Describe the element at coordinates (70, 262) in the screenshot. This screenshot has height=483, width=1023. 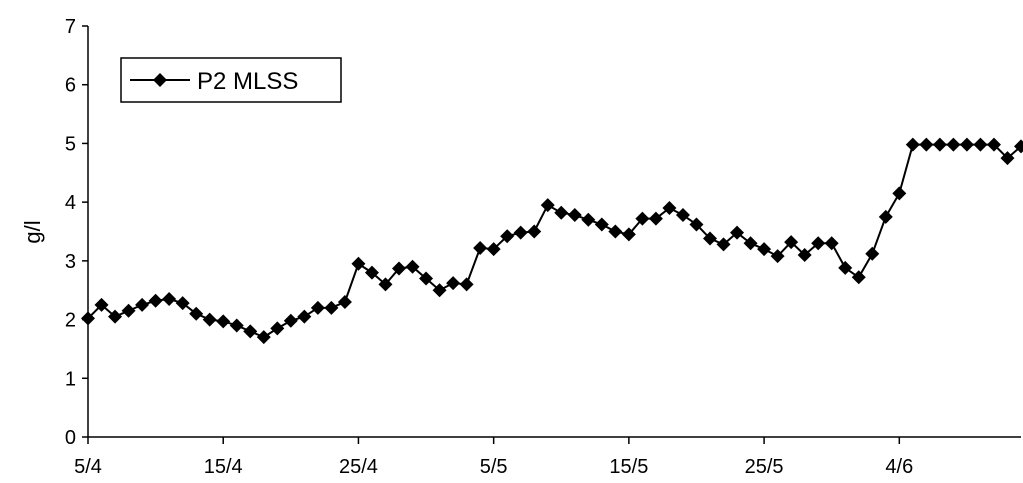
I see `y-tick-label: 3` at that location.